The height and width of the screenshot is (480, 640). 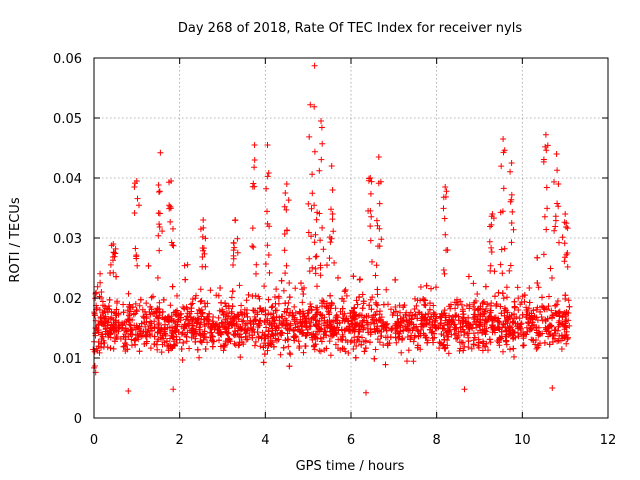 What do you see at coordinates (15, 239) in the screenshot?
I see `y-axis-label: ROTI / TECUs` at bounding box center [15, 239].